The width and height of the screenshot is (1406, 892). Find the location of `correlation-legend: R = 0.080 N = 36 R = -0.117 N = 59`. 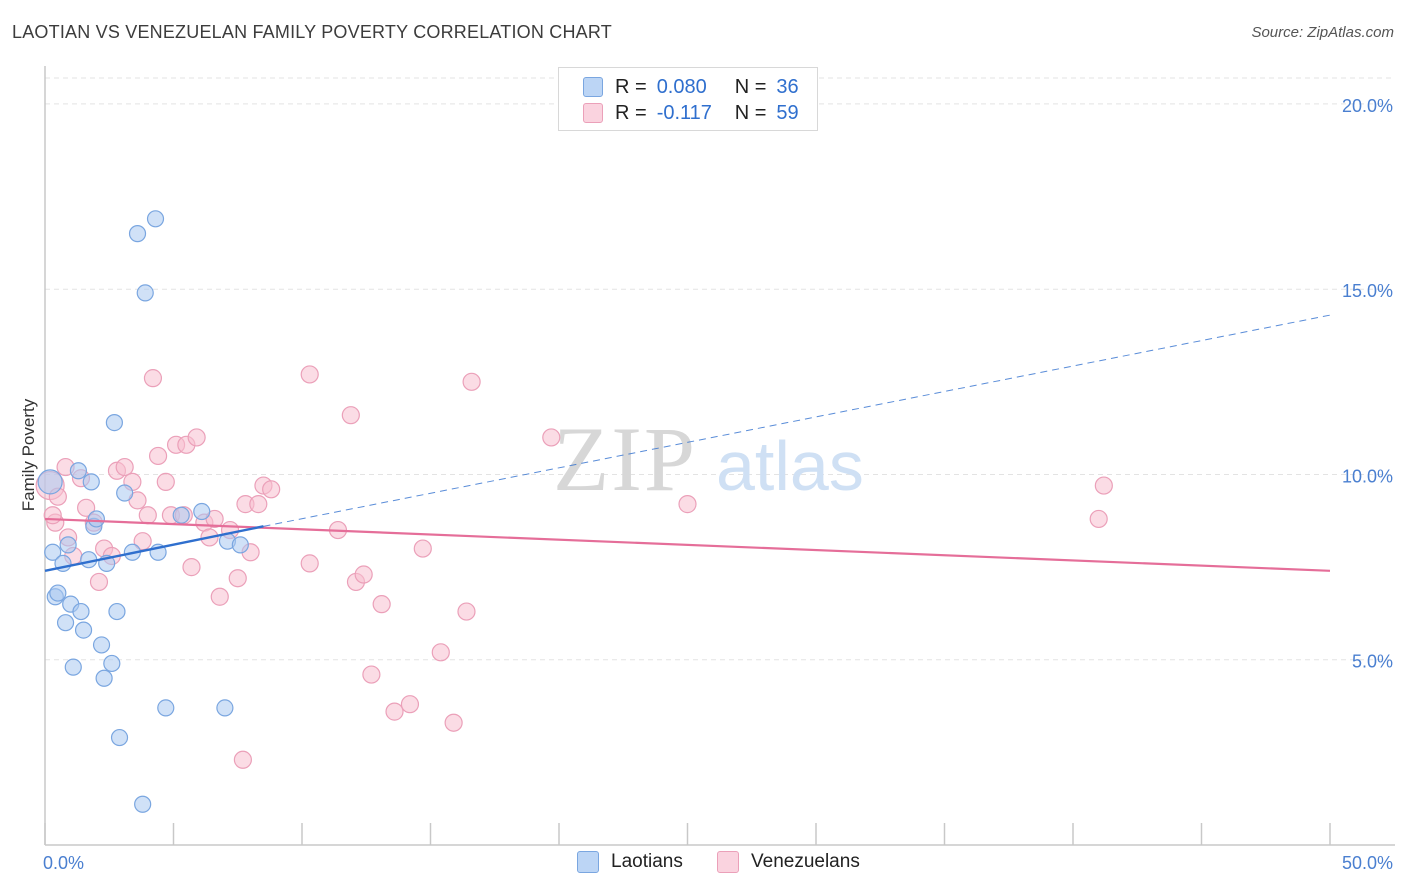

correlation-legend: R = 0.080 N = 36 R = -0.117 N = 59 is located at coordinates (688, 99).